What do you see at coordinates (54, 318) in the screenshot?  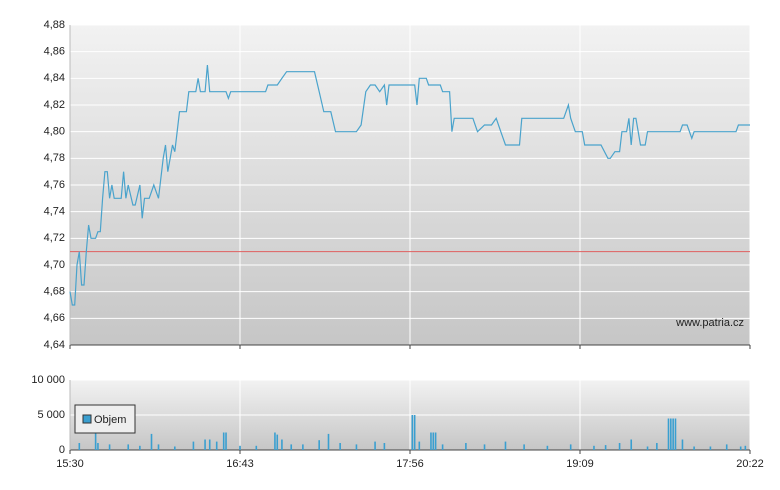 I see `y-tick-label: 4,66` at bounding box center [54, 318].